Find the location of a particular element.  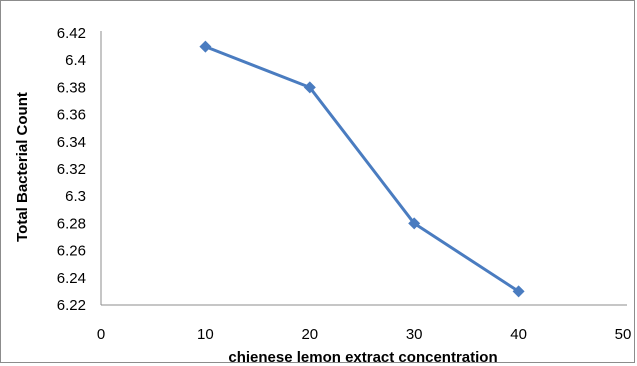

x-tick-label: 10 is located at coordinates (205, 334).